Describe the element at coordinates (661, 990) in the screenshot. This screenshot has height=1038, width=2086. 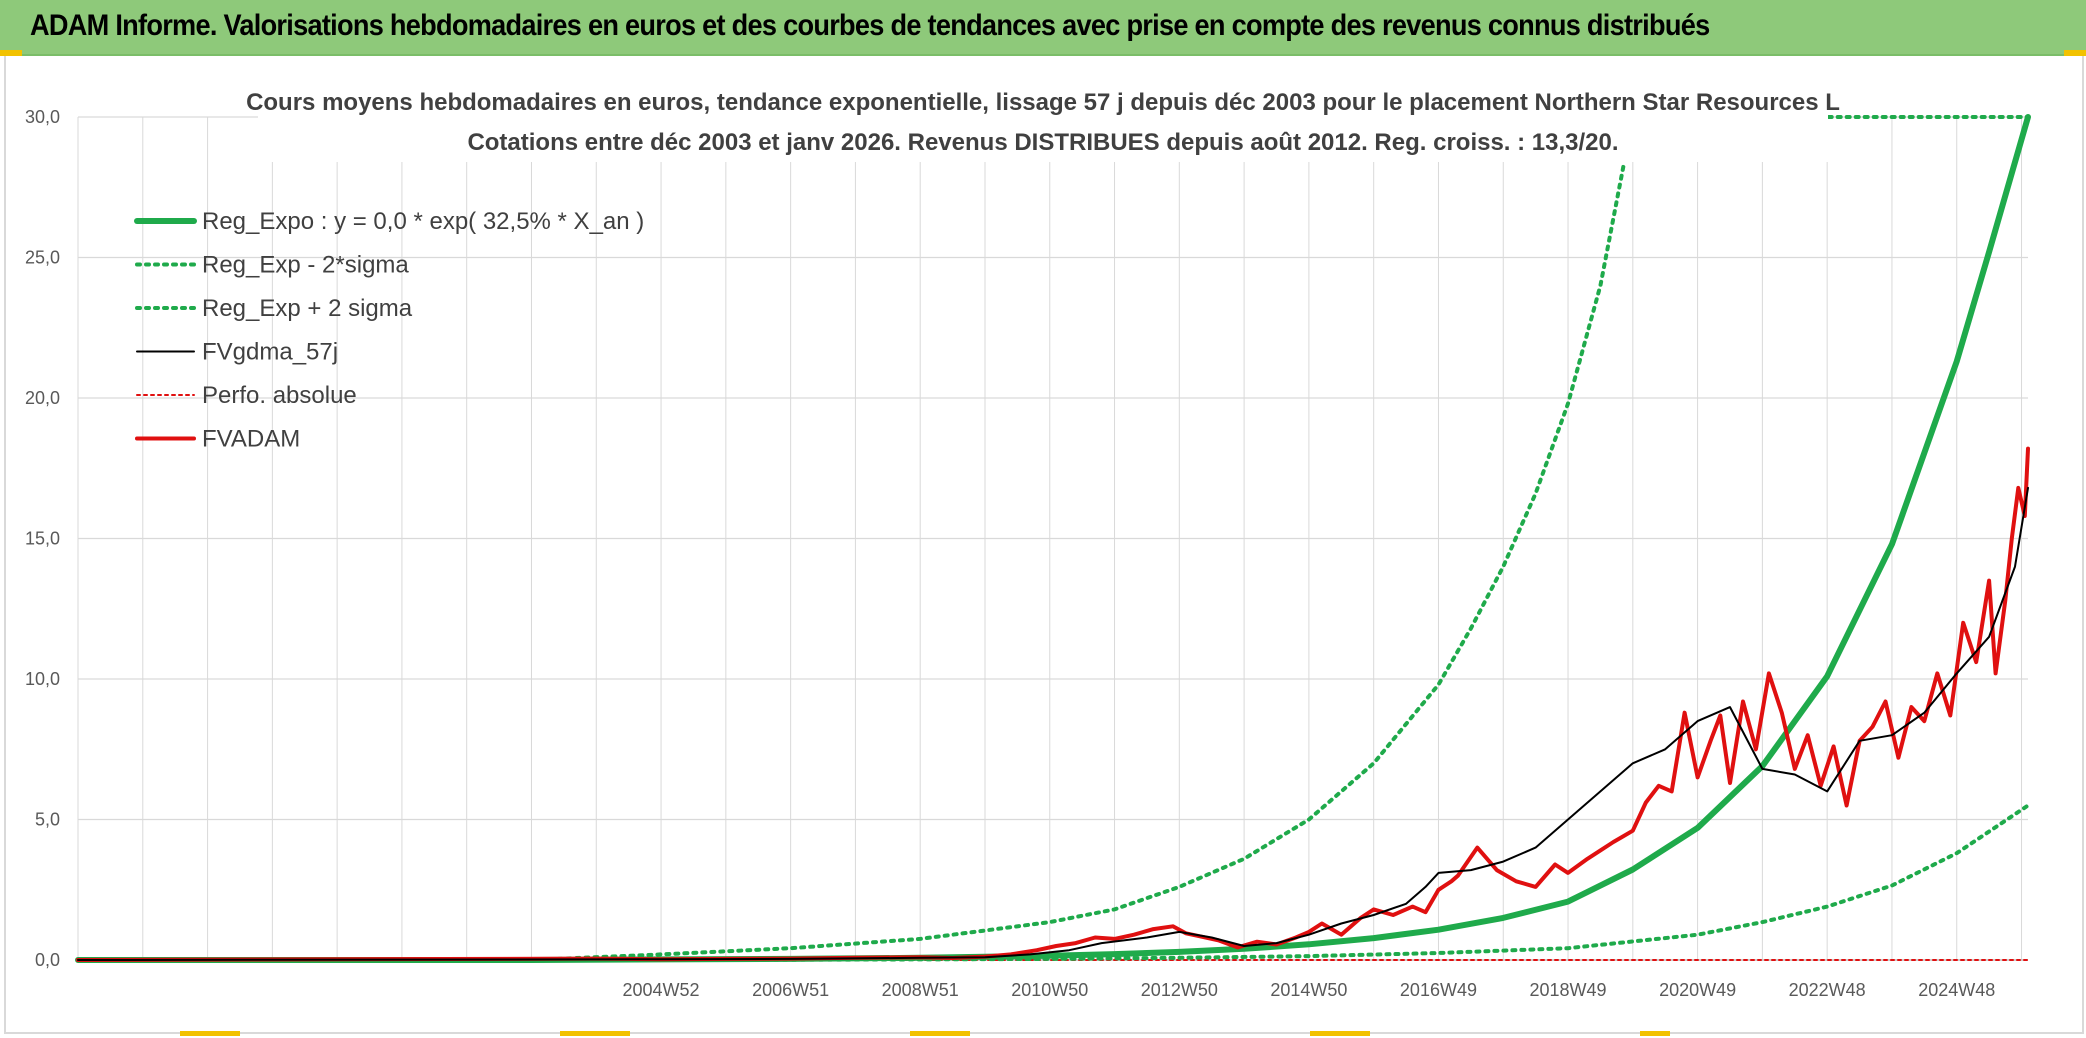
I see `x-tick-label: 2004W52` at that location.